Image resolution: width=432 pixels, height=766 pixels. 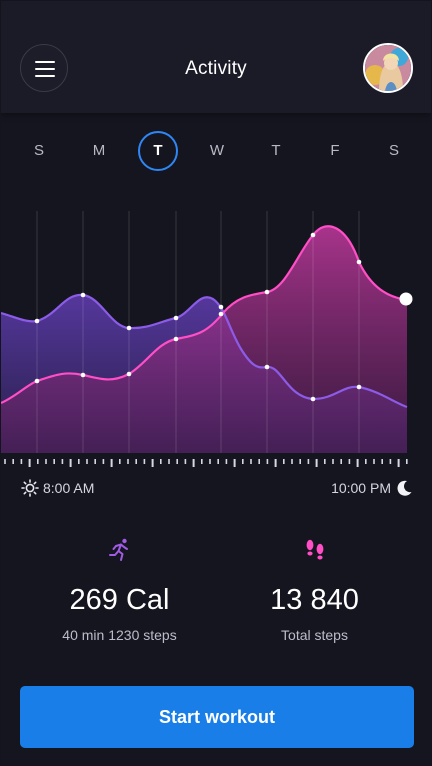 What do you see at coordinates (119, 600) in the screenshot?
I see `calories-value: 269 Cal` at bounding box center [119, 600].